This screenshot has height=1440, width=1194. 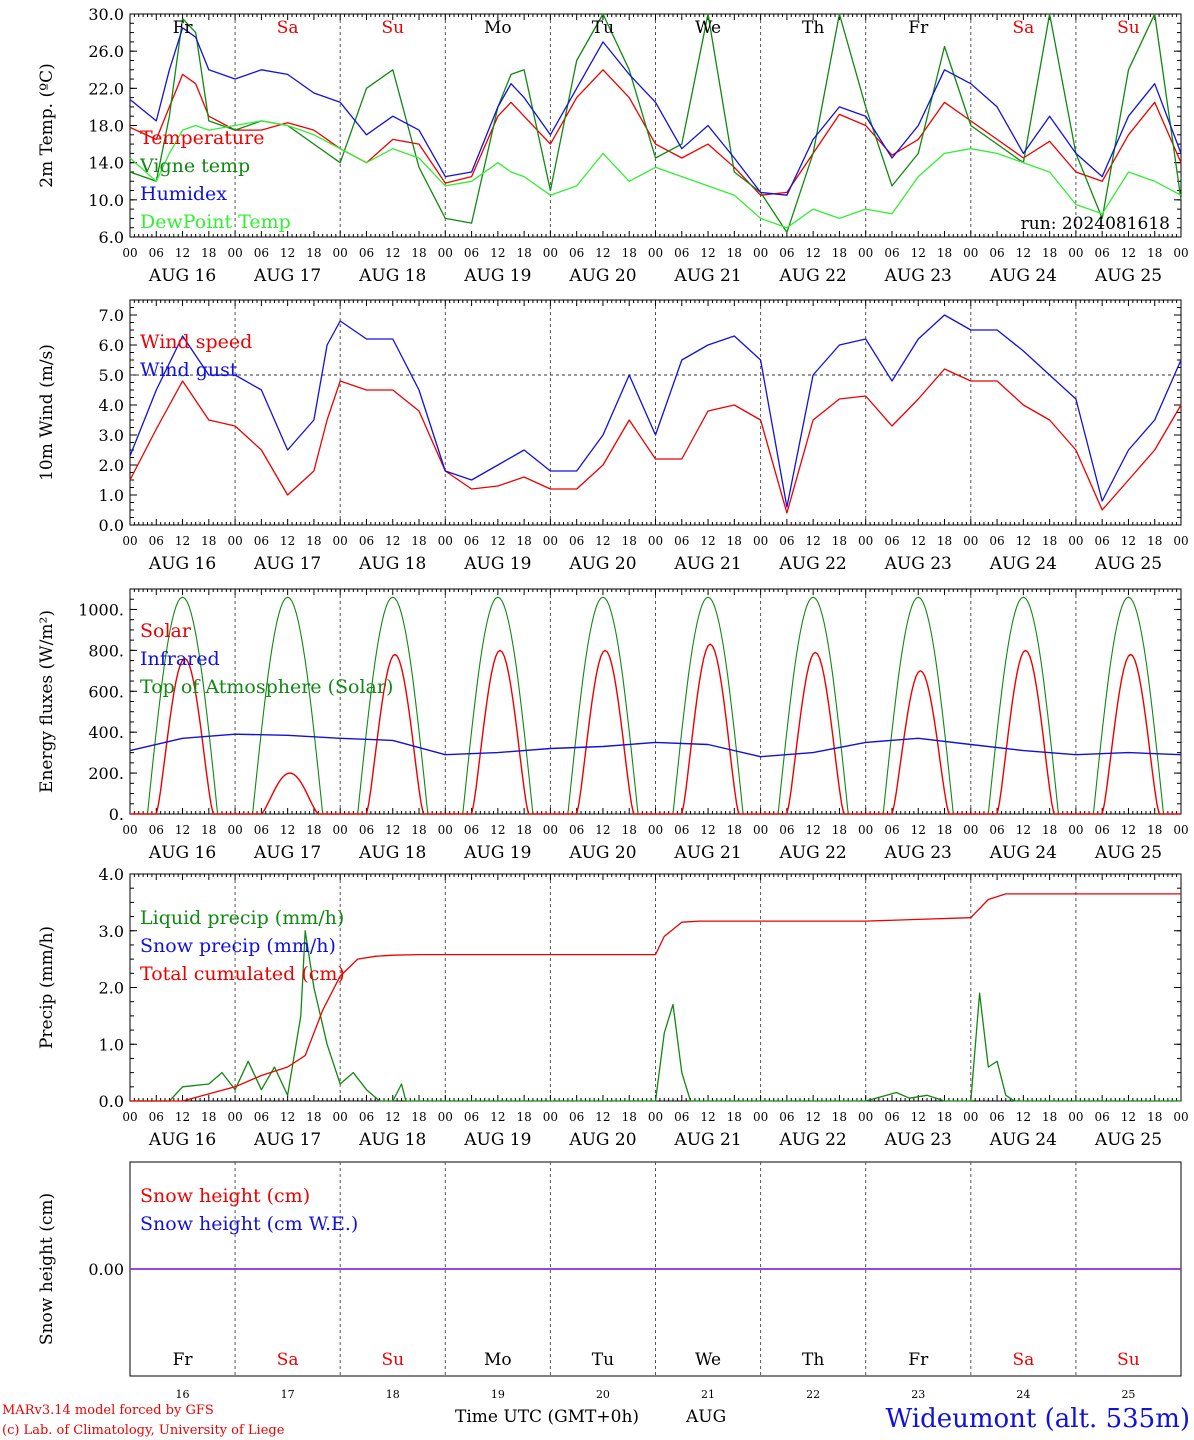 What do you see at coordinates (111, 931) in the screenshot?
I see `y-tick-label: 3.0` at bounding box center [111, 931].